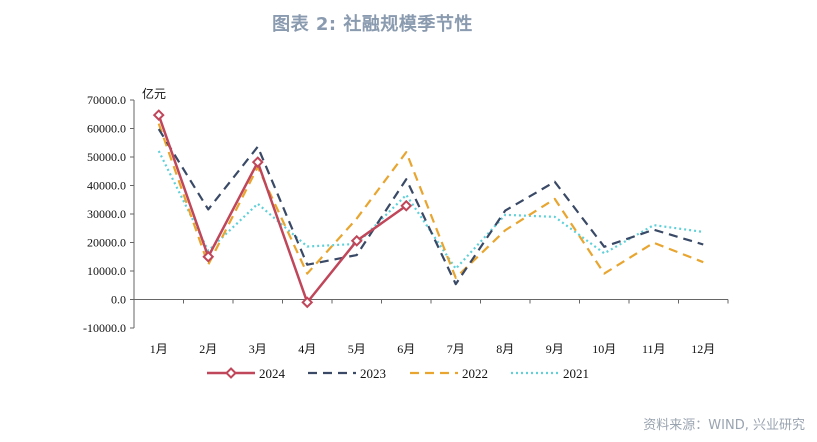  Describe the element at coordinates (555, 349) in the screenshot. I see `x-tick-label: 9月` at that location.